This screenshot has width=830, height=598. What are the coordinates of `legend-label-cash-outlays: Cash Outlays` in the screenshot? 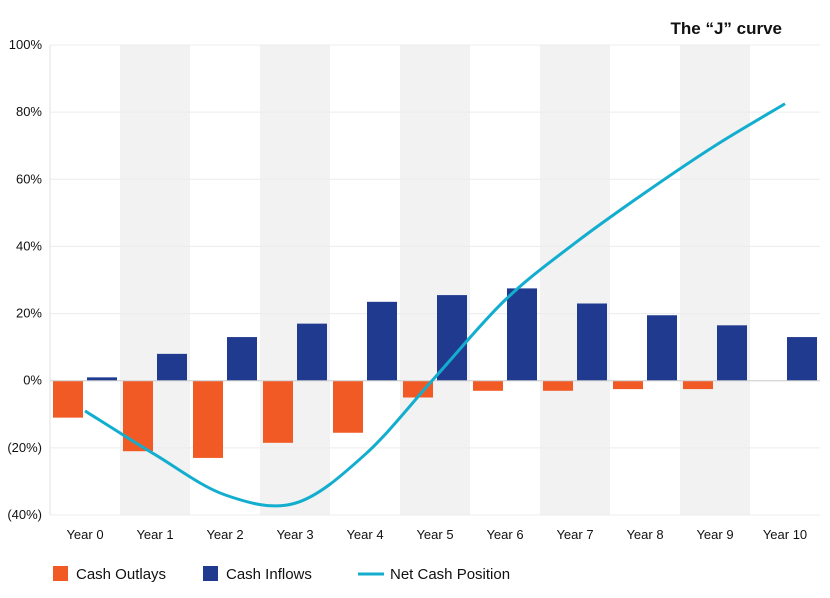 It's located at (121, 574).